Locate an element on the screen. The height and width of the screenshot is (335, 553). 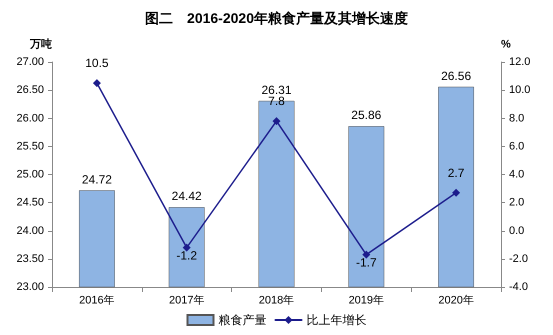
y2-tick-label: 4.0 is located at coordinates (516, 174).